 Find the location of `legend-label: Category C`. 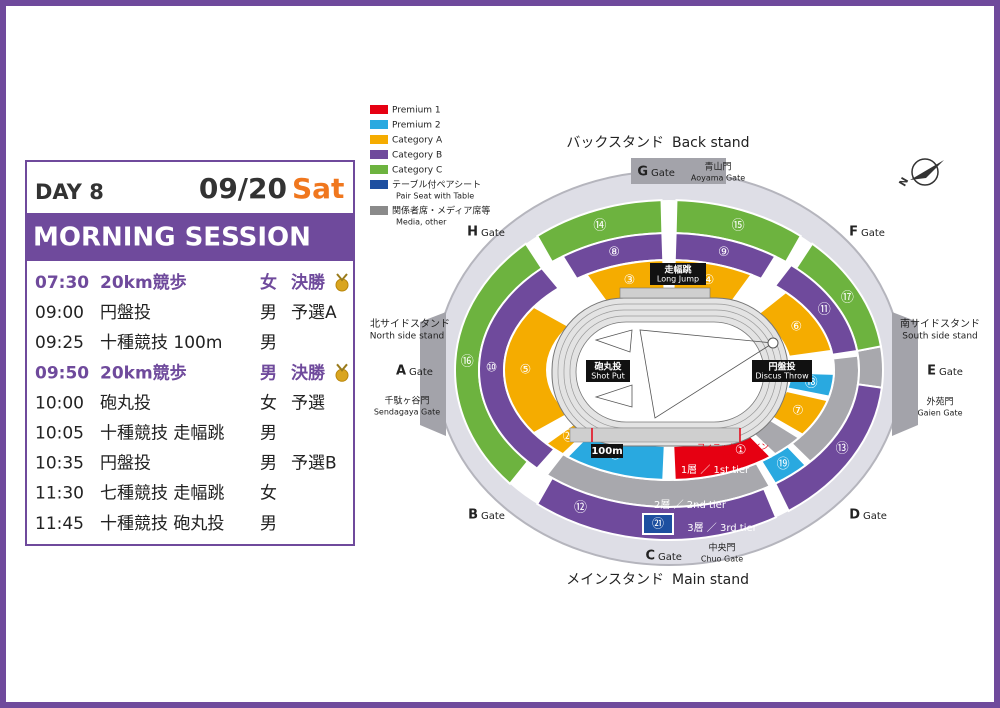

legend-label: Category C is located at coordinates (417, 171).